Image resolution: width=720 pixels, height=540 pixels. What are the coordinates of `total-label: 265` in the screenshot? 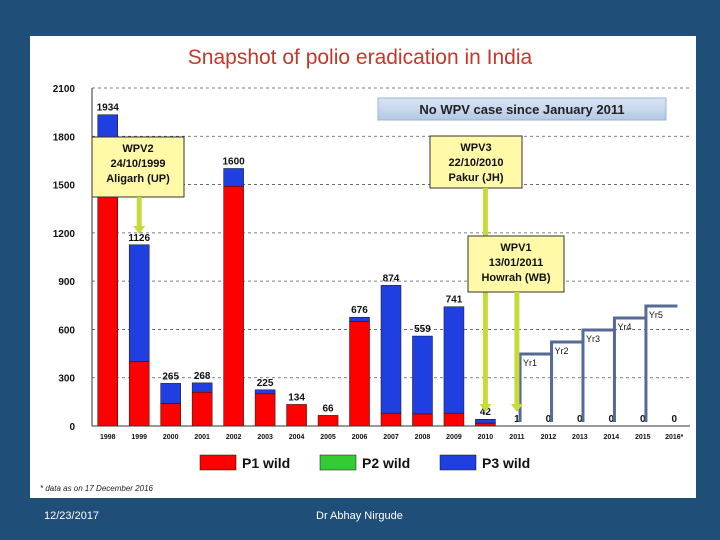 It's located at (170, 376).